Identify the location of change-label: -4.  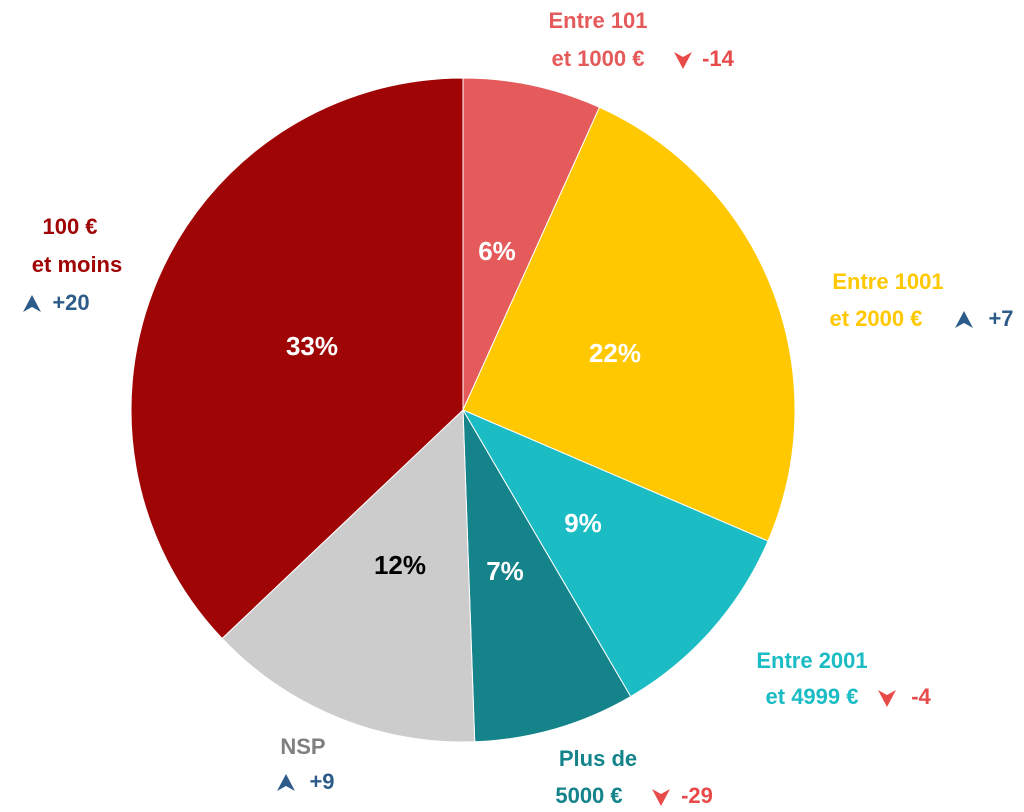
(921, 696).